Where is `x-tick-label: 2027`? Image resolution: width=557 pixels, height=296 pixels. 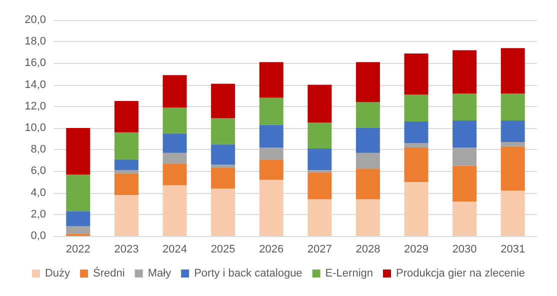 x-tick-label: 2027 is located at coordinates (319, 250).